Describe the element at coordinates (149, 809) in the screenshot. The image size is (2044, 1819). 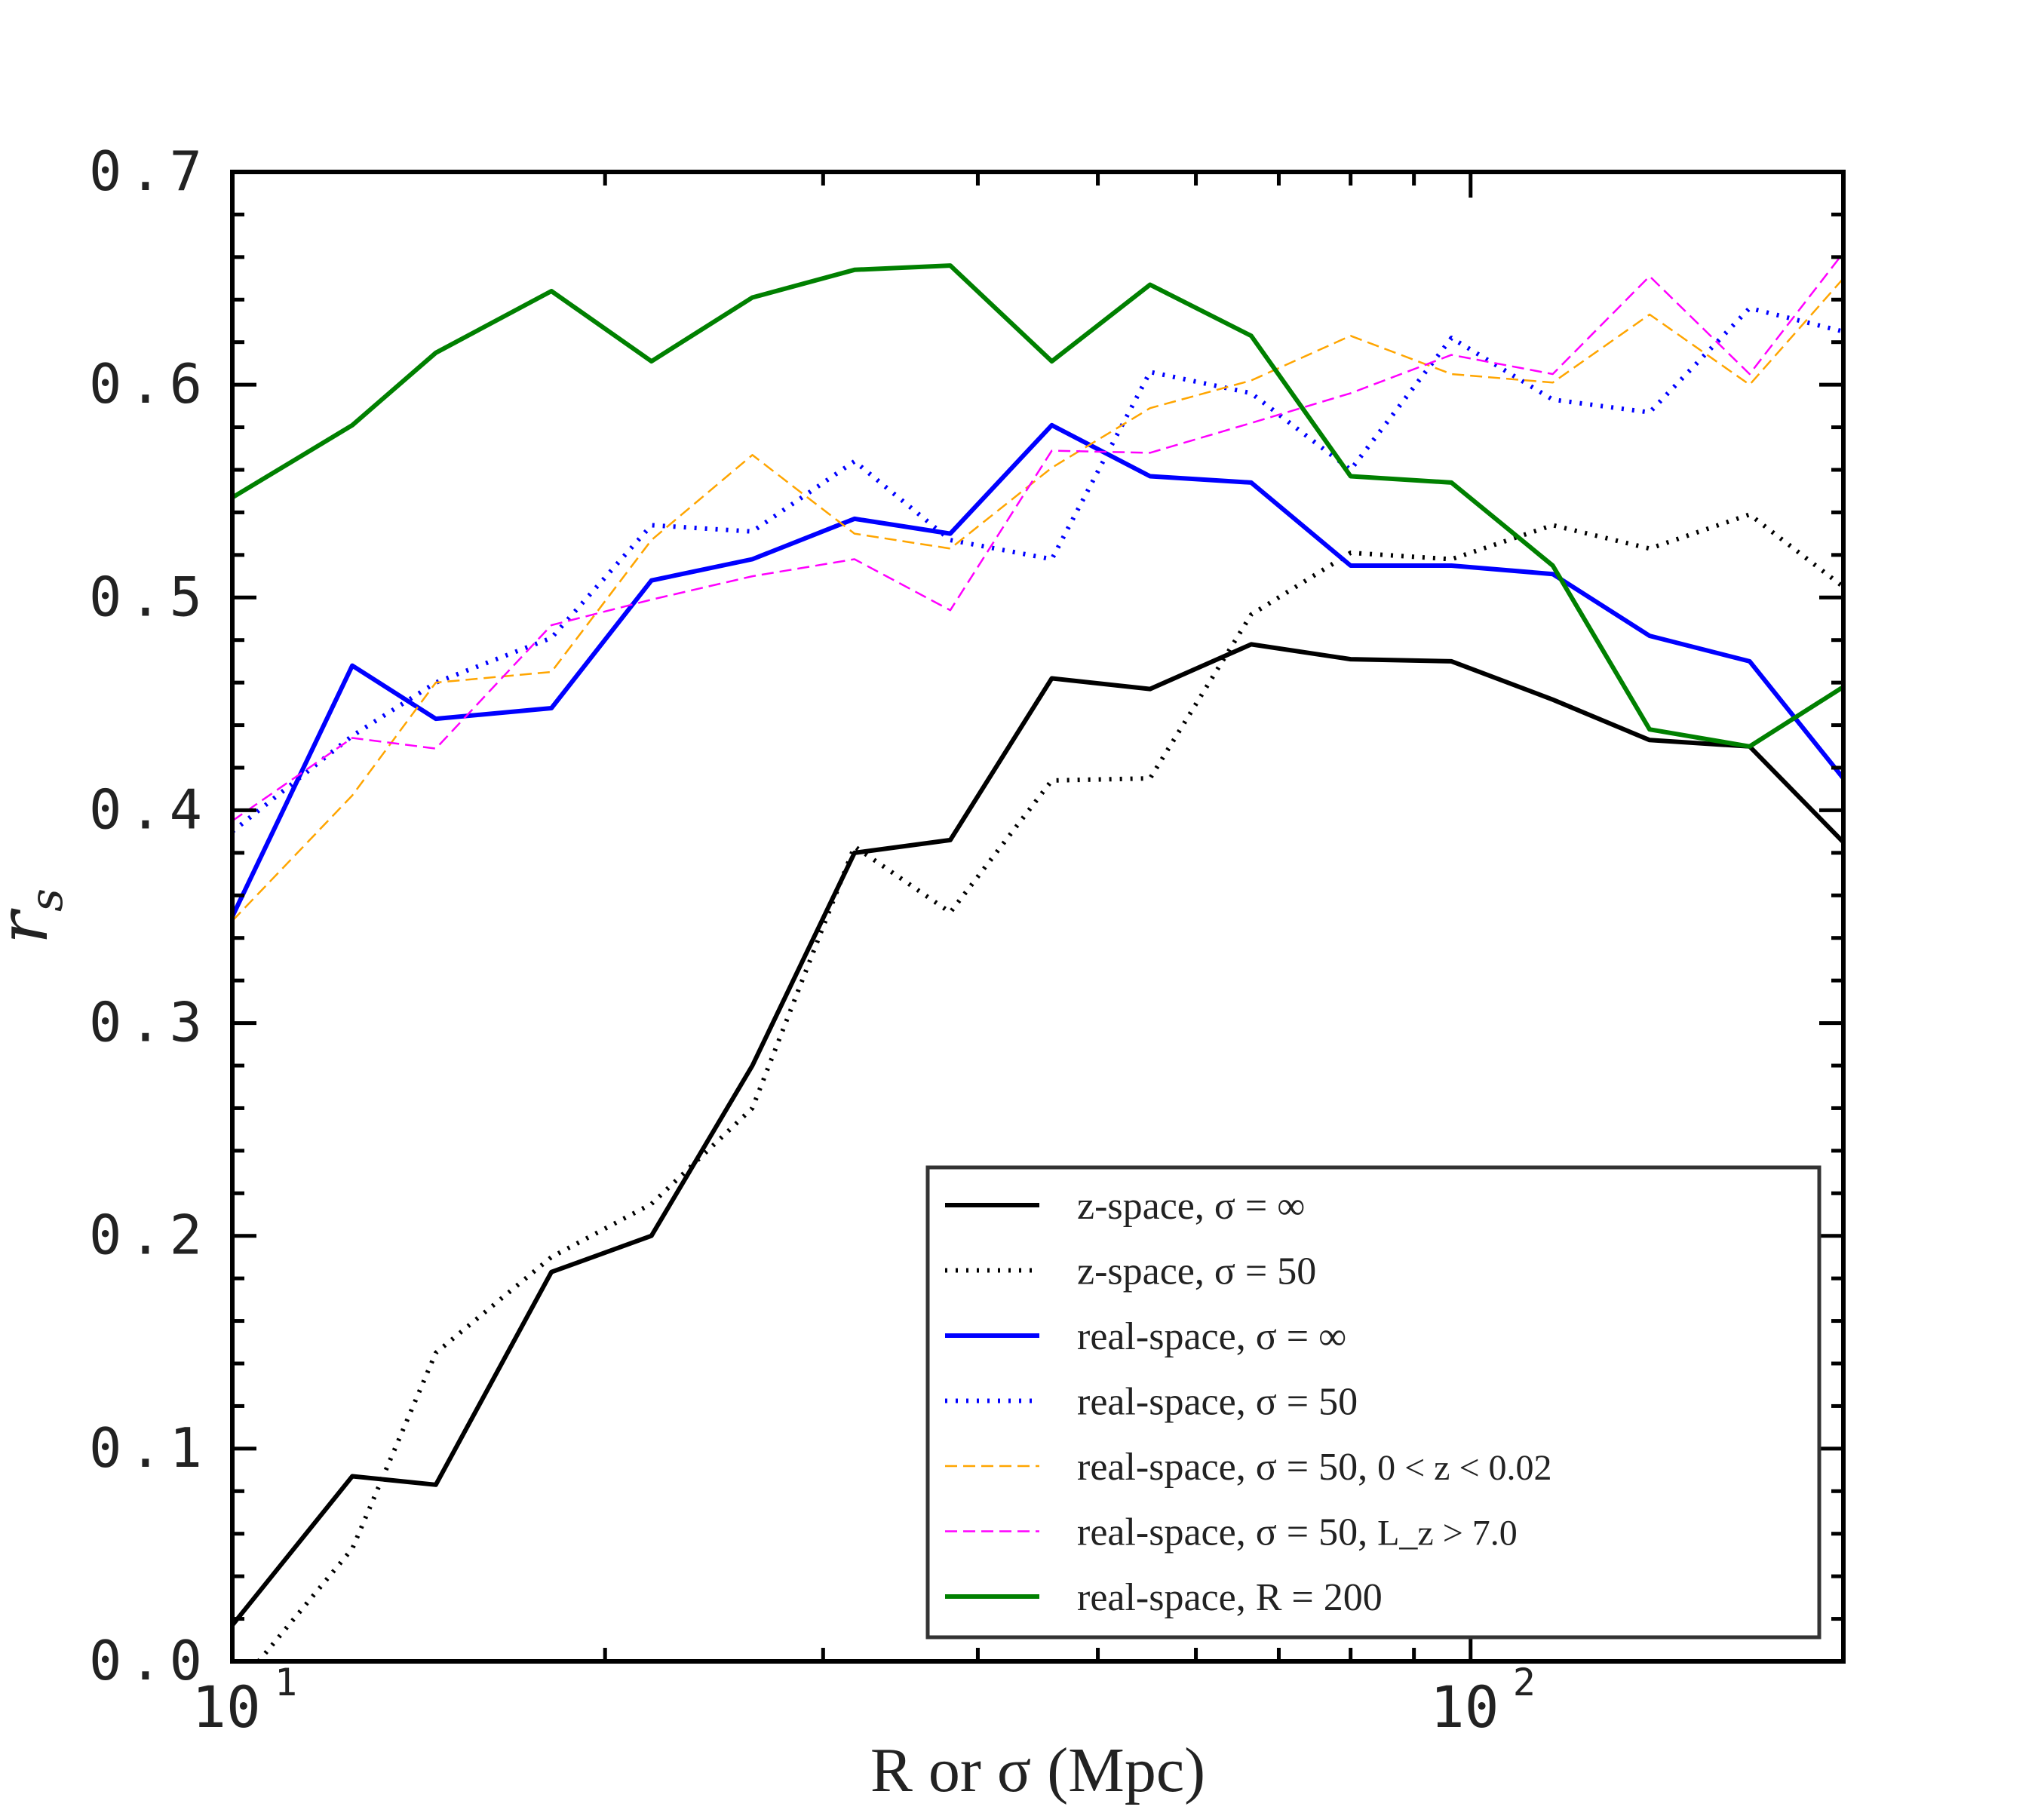
I see `y-tick-label: 0.4` at that location.